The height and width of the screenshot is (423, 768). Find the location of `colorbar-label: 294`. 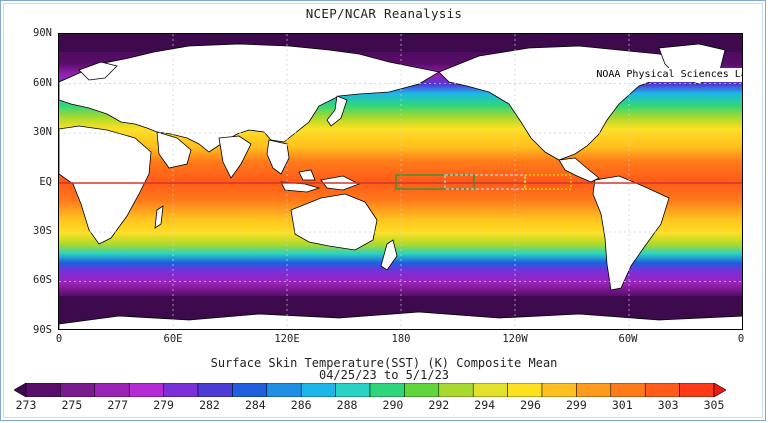

colorbar-label: 294 is located at coordinates (485, 405).